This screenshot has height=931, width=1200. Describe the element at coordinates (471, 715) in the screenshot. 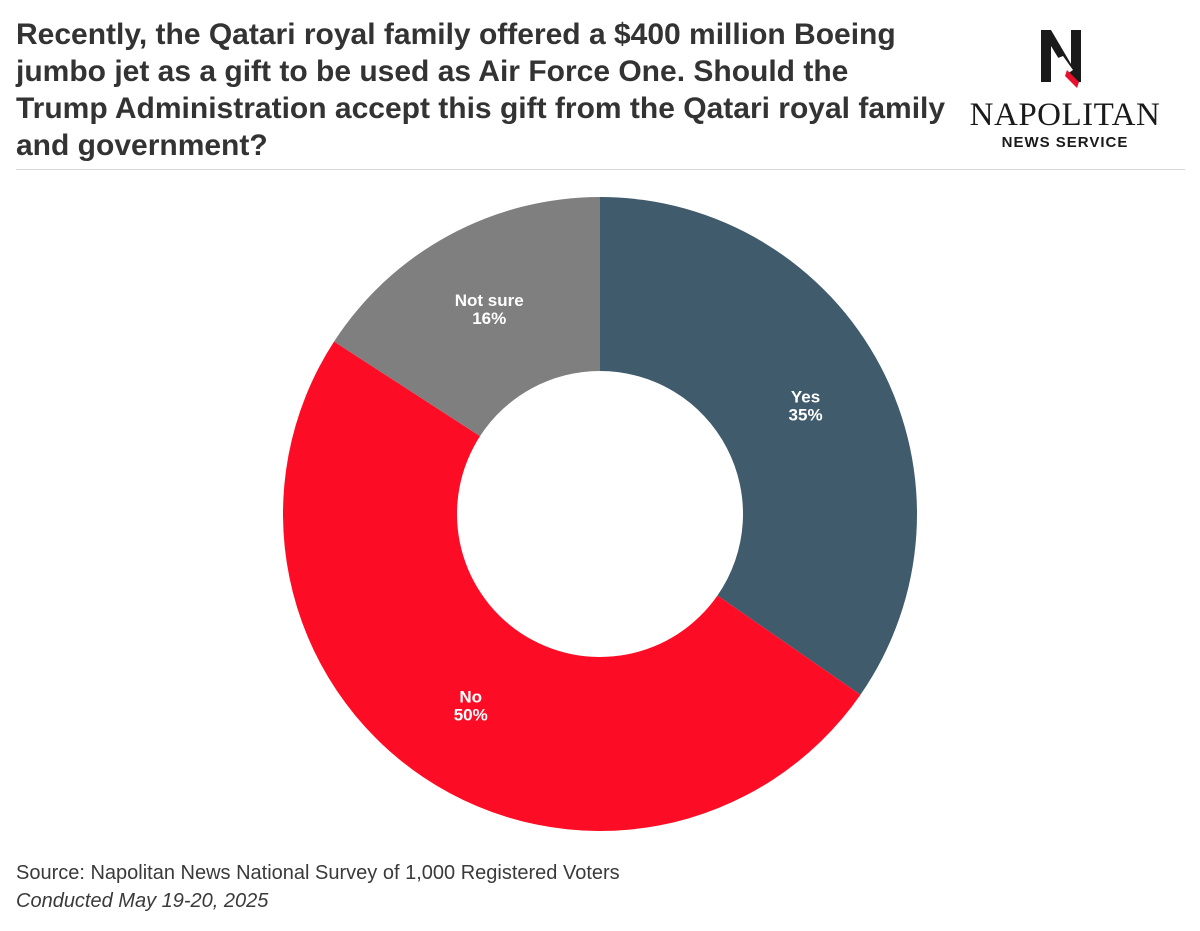

I see `slice-value-label: 50%` at that location.